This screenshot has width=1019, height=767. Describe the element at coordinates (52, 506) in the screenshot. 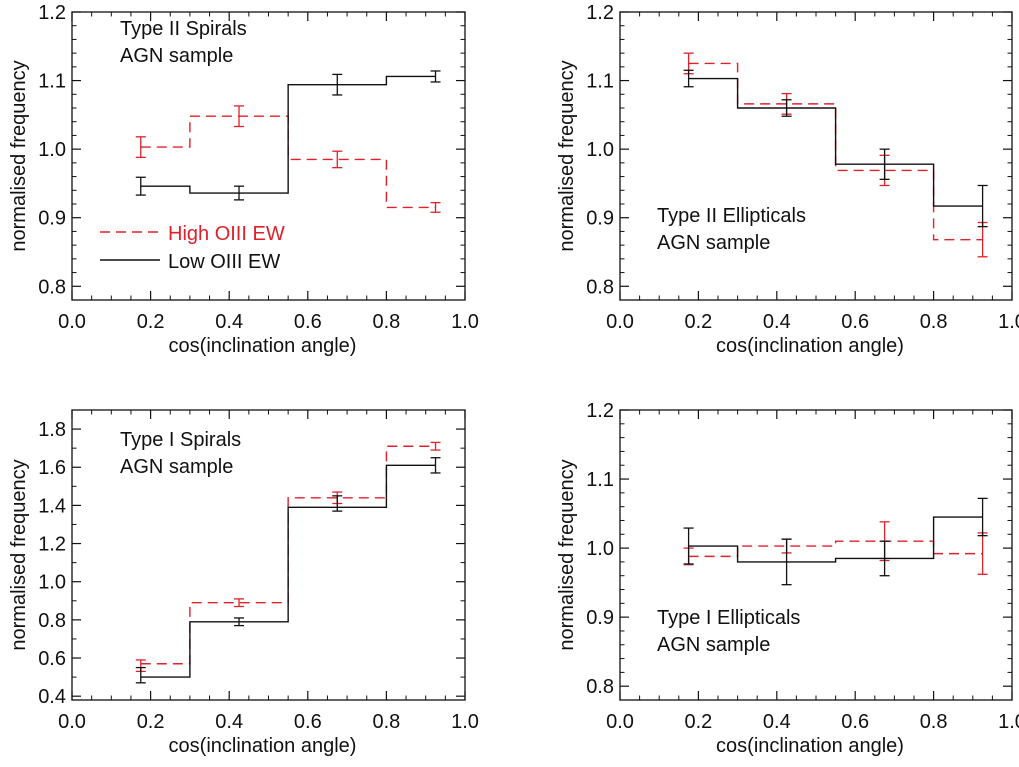

I see `y-tick-label: 1.4` at that location.